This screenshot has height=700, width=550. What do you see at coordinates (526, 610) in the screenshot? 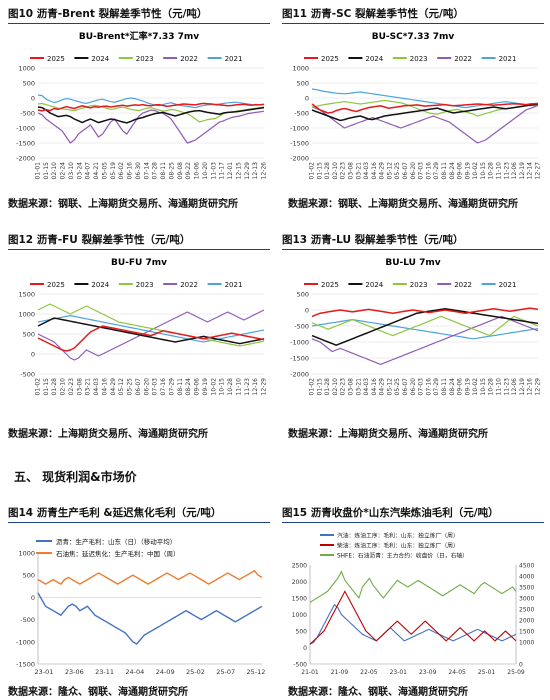
I see `y-tick-label-right: 2500` at bounding box center [526, 610].